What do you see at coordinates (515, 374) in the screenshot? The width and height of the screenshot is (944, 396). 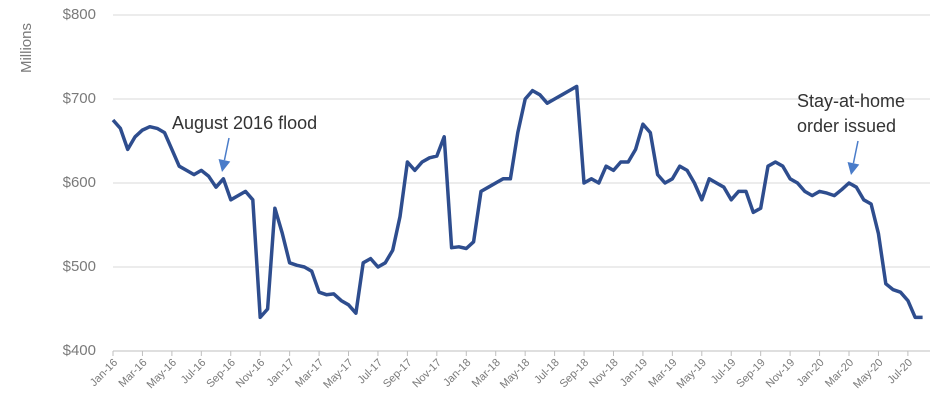 I see `x-tick-label: May-18` at bounding box center [515, 374].